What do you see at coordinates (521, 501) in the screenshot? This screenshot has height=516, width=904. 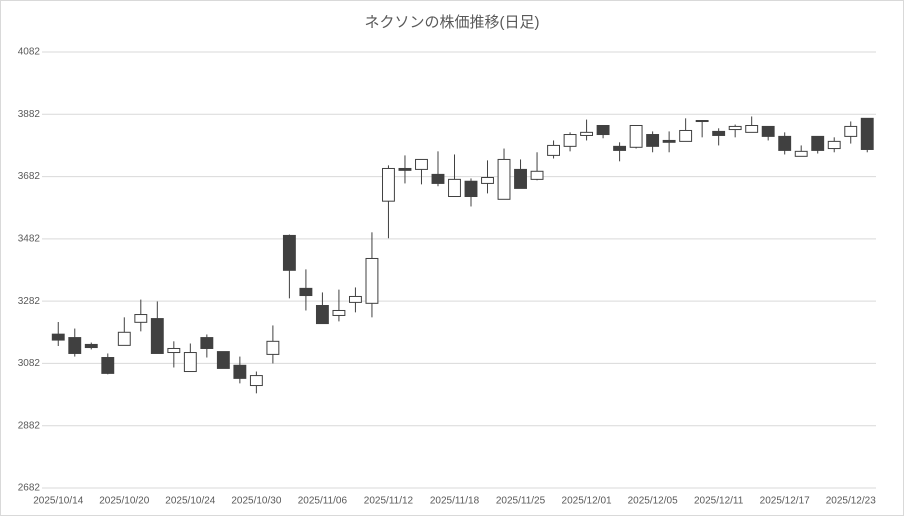 I see `x-tick-label: 2025/11/25` at bounding box center [521, 501].